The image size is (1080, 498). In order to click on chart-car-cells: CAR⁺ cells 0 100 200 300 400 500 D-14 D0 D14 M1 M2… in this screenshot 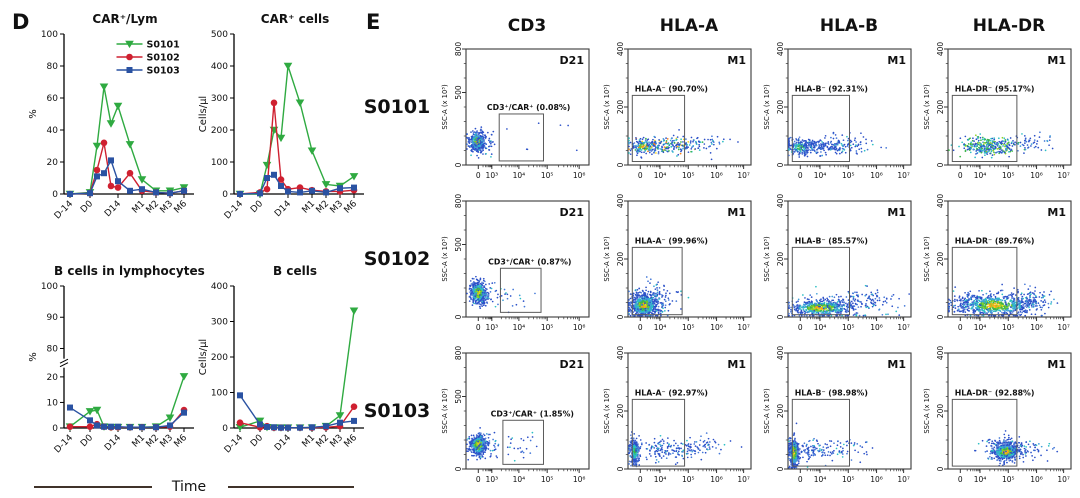, I will do `click(281, 126)`.